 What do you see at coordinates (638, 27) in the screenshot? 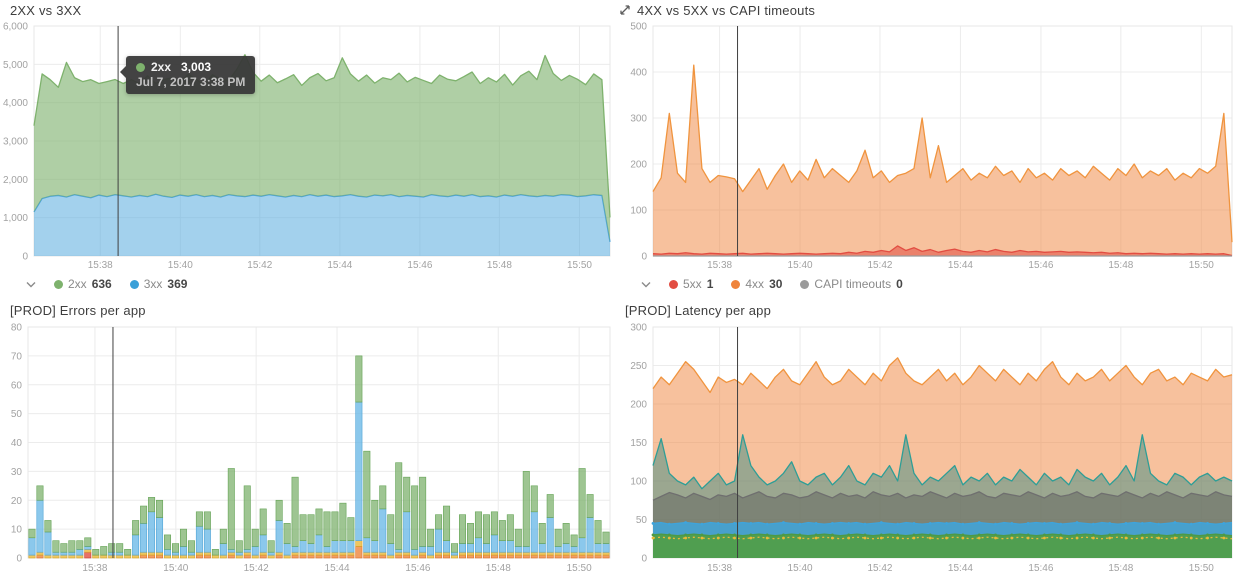
I see `svg-text: 500` at bounding box center [638, 27].